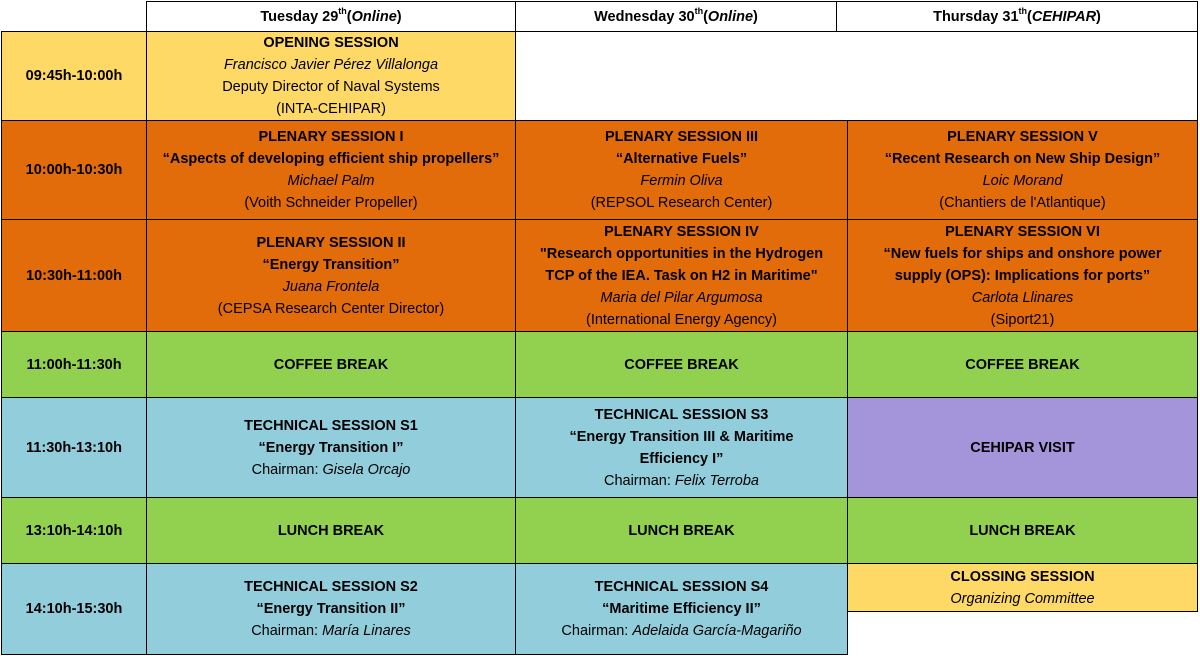 The width and height of the screenshot is (1200, 656). Describe the element at coordinates (331, 587) in the screenshot. I see `session-title: TECHNICAL SESSION S2` at that location.